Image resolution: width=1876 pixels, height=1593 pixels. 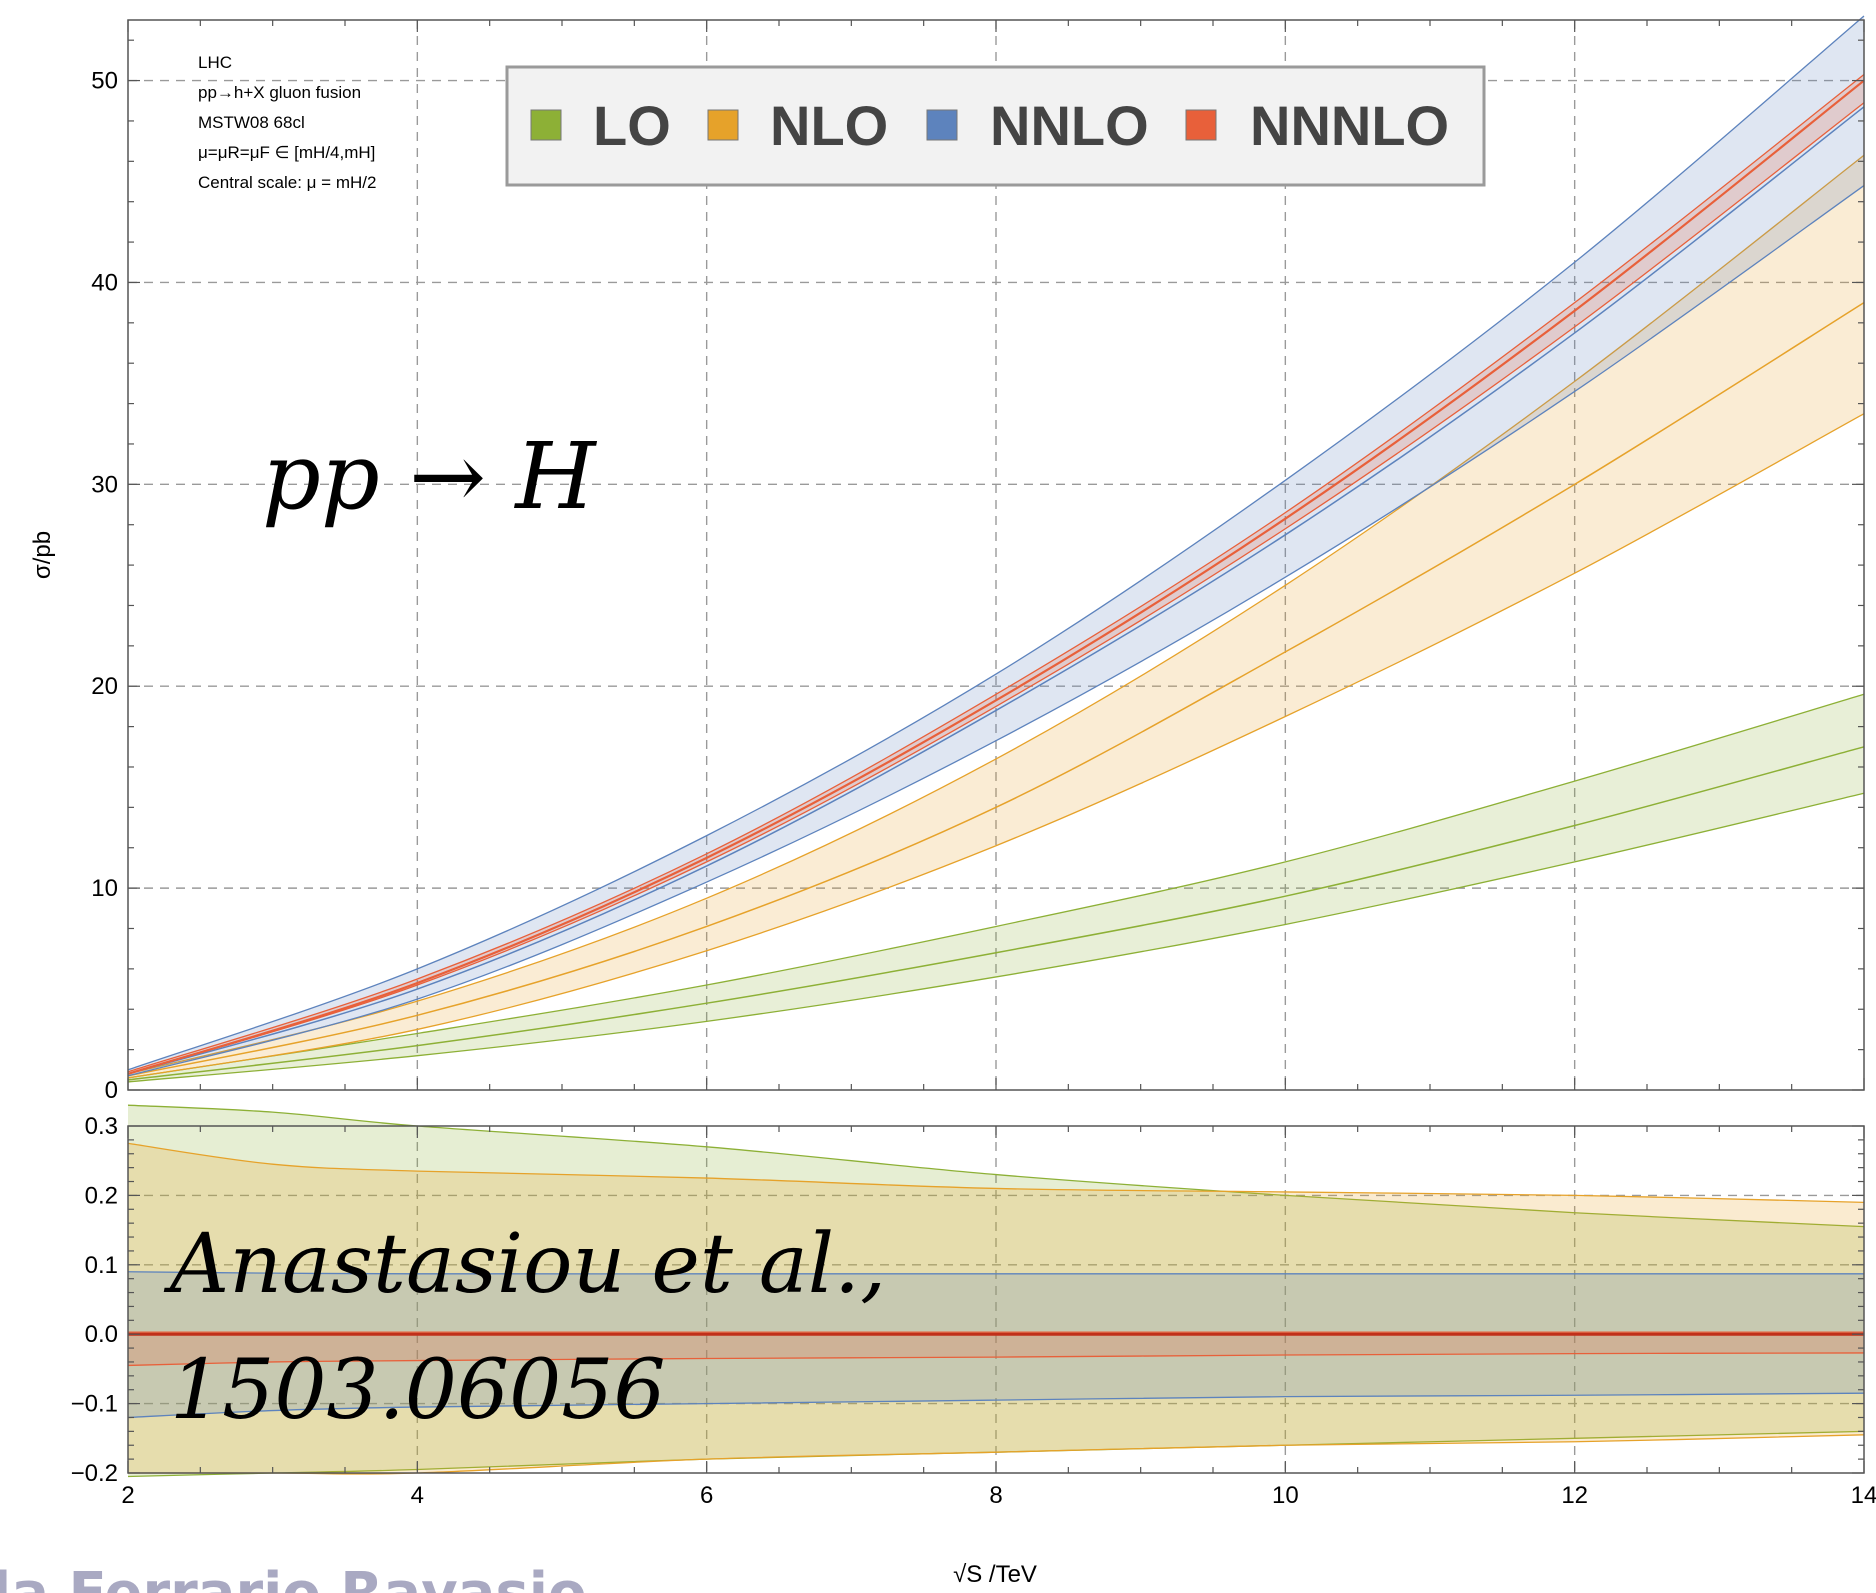 What do you see at coordinates (215, 62) in the screenshot?
I see `info-line-1: LHC` at bounding box center [215, 62].